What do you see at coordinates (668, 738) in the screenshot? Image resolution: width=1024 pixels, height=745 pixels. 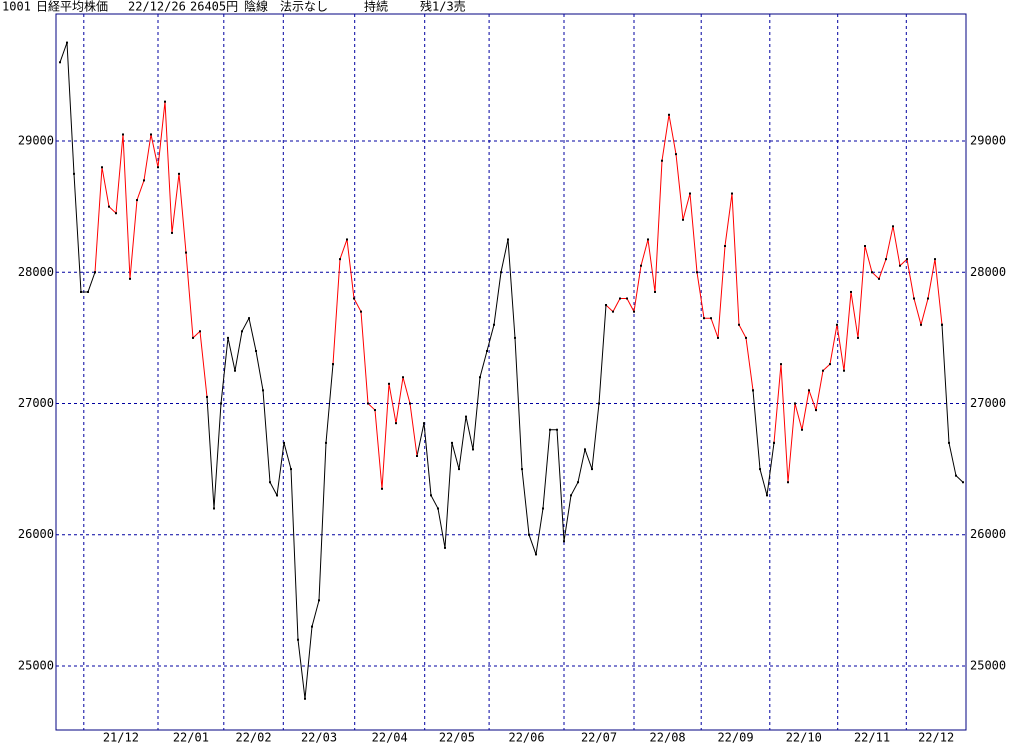 I see `x-tick-label: 22/08` at bounding box center [668, 738].